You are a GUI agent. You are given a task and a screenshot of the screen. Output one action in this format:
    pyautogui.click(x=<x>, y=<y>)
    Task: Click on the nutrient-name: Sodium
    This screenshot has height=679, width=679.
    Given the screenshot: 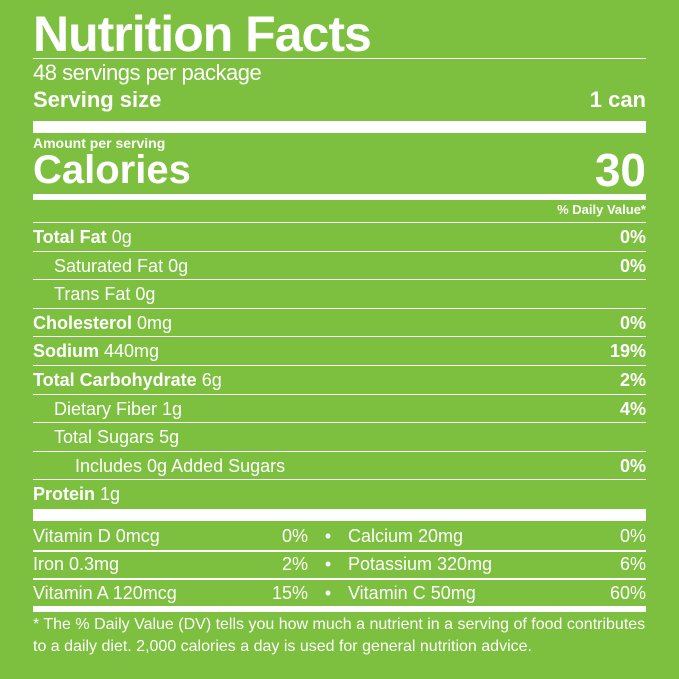 What is the action you would take?
    pyautogui.click(x=66, y=351)
    